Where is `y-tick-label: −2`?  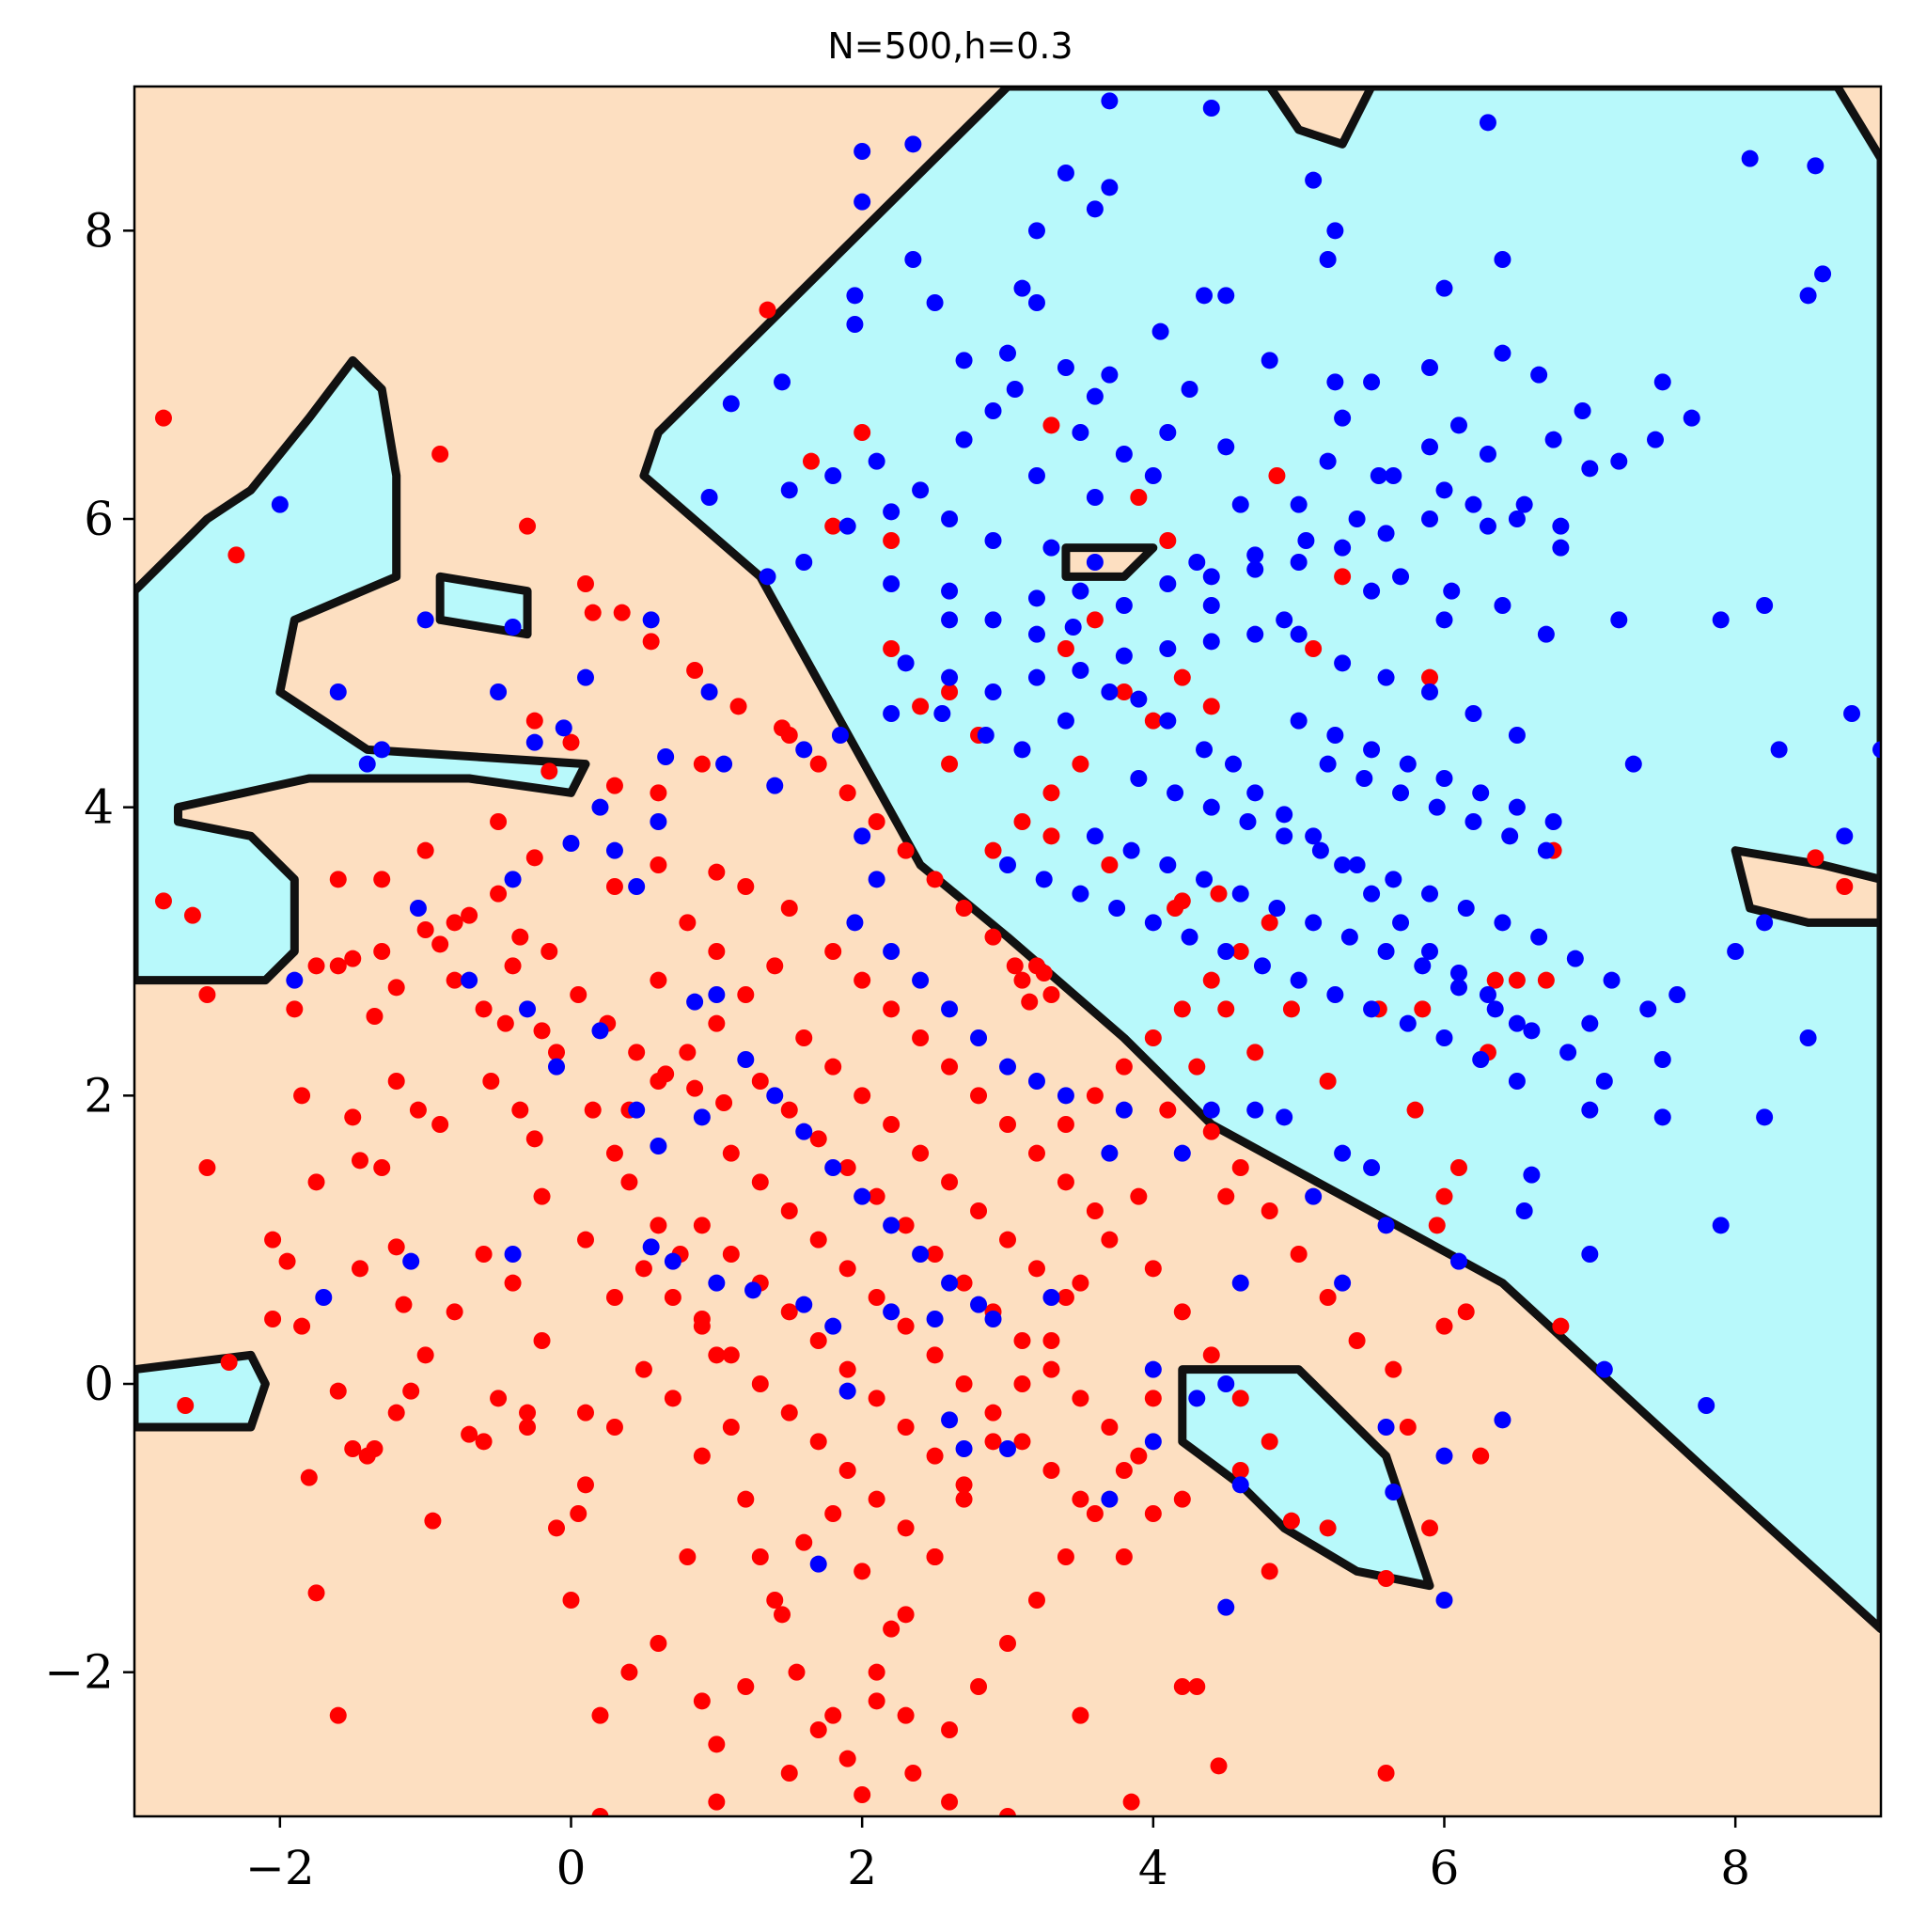 y-tick-label: −2 is located at coordinates (79, 1673).